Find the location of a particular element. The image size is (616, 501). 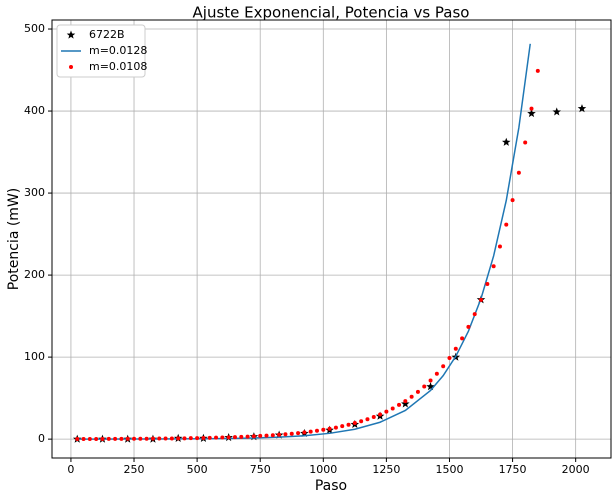

x-tick-label: 0 is located at coordinates (70, 469).